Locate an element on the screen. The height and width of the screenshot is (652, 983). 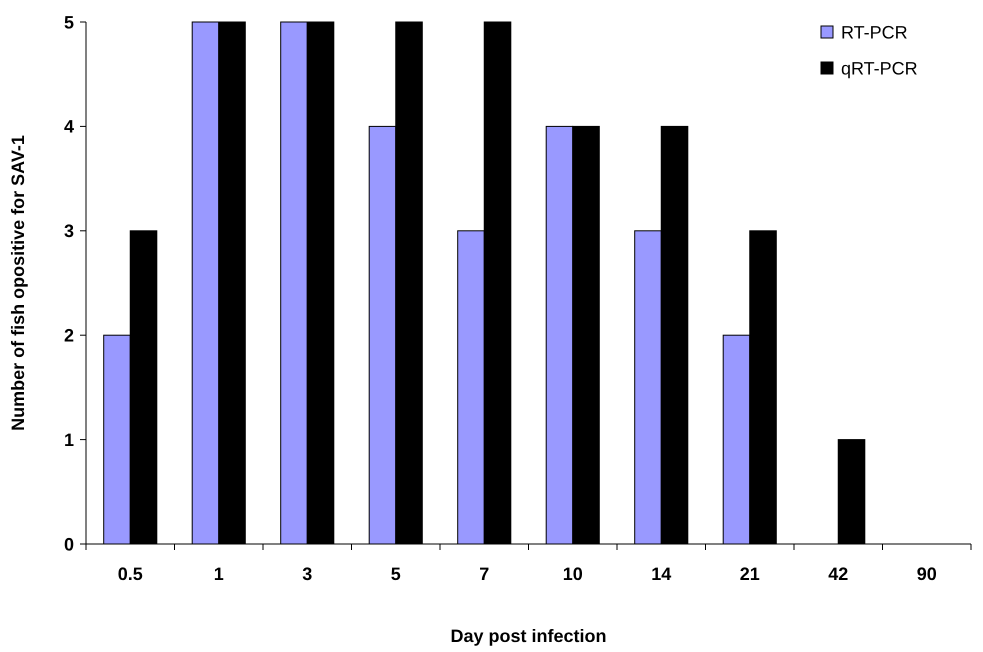
y-tick-label: 2 is located at coordinates (69, 336).